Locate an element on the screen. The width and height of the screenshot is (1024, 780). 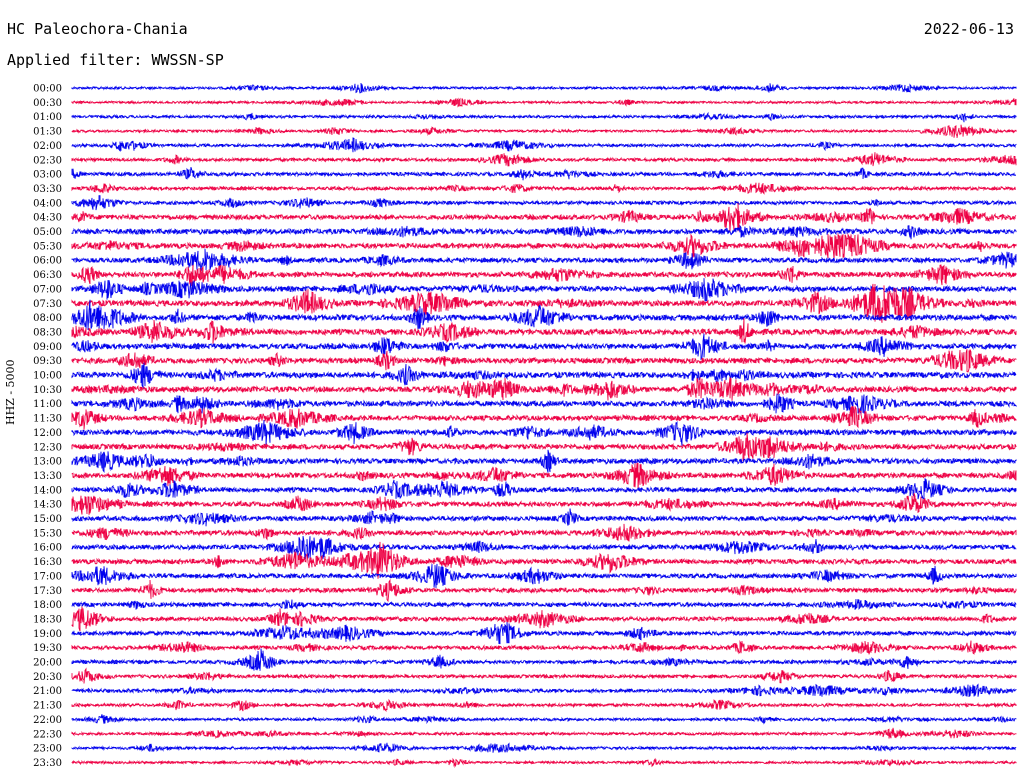
time-tick-label: 12:30 is located at coordinates (47, 447).